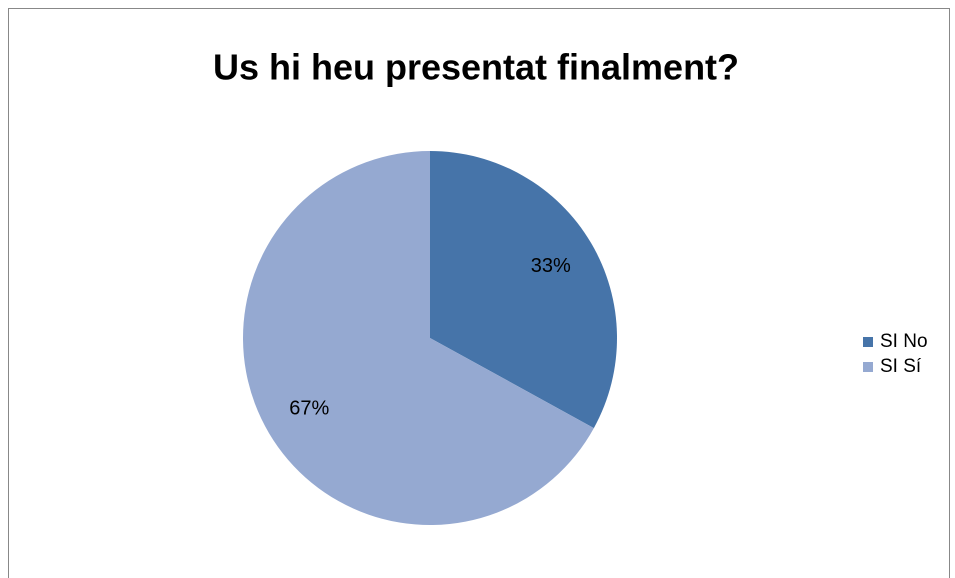 Image resolution: width=955 pixels, height=578 pixels. What do you see at coordinates (523, 290) in the screenshot?
I see `pie-slice` at bounding box center [523, 290].